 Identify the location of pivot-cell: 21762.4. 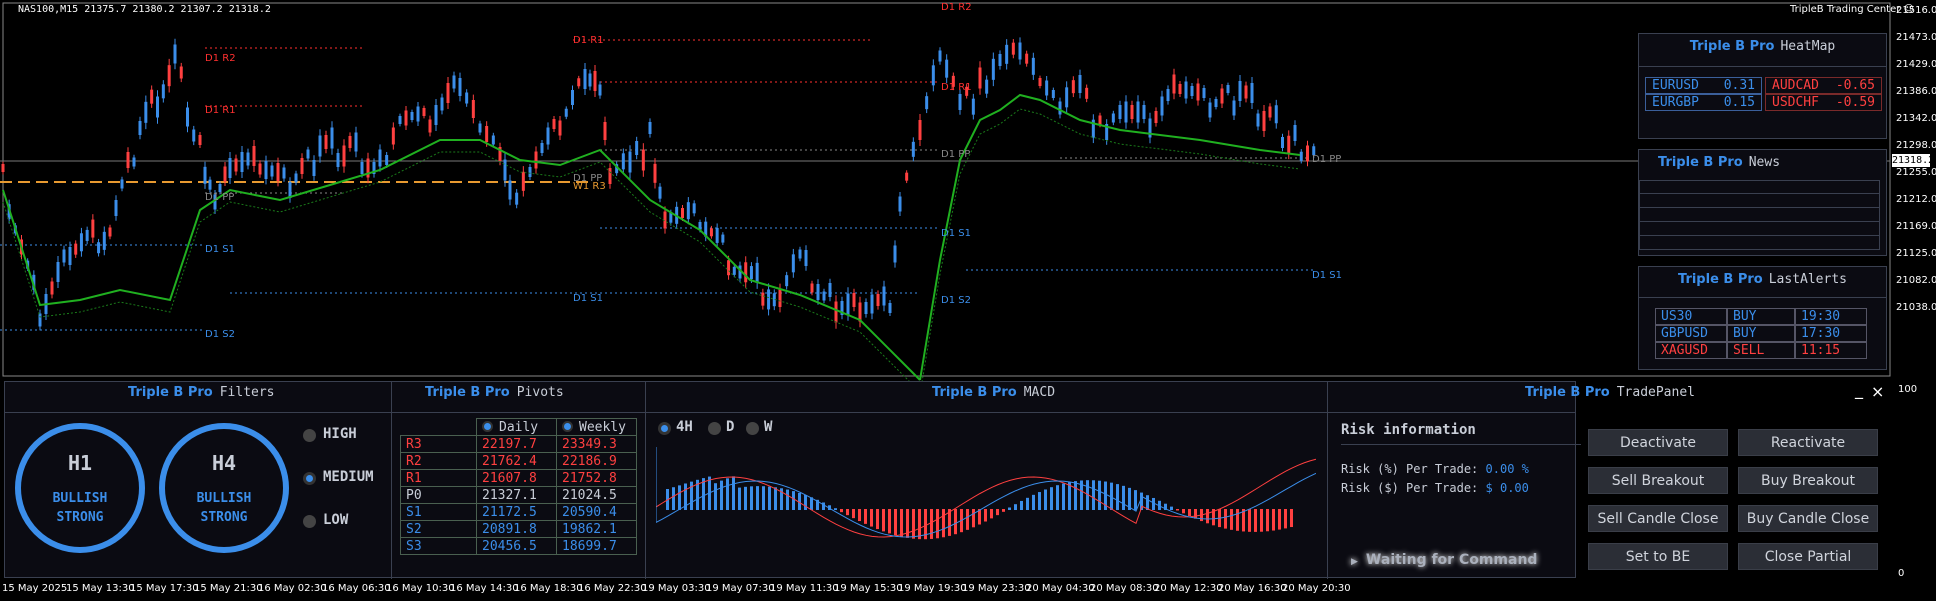
(516, 461).